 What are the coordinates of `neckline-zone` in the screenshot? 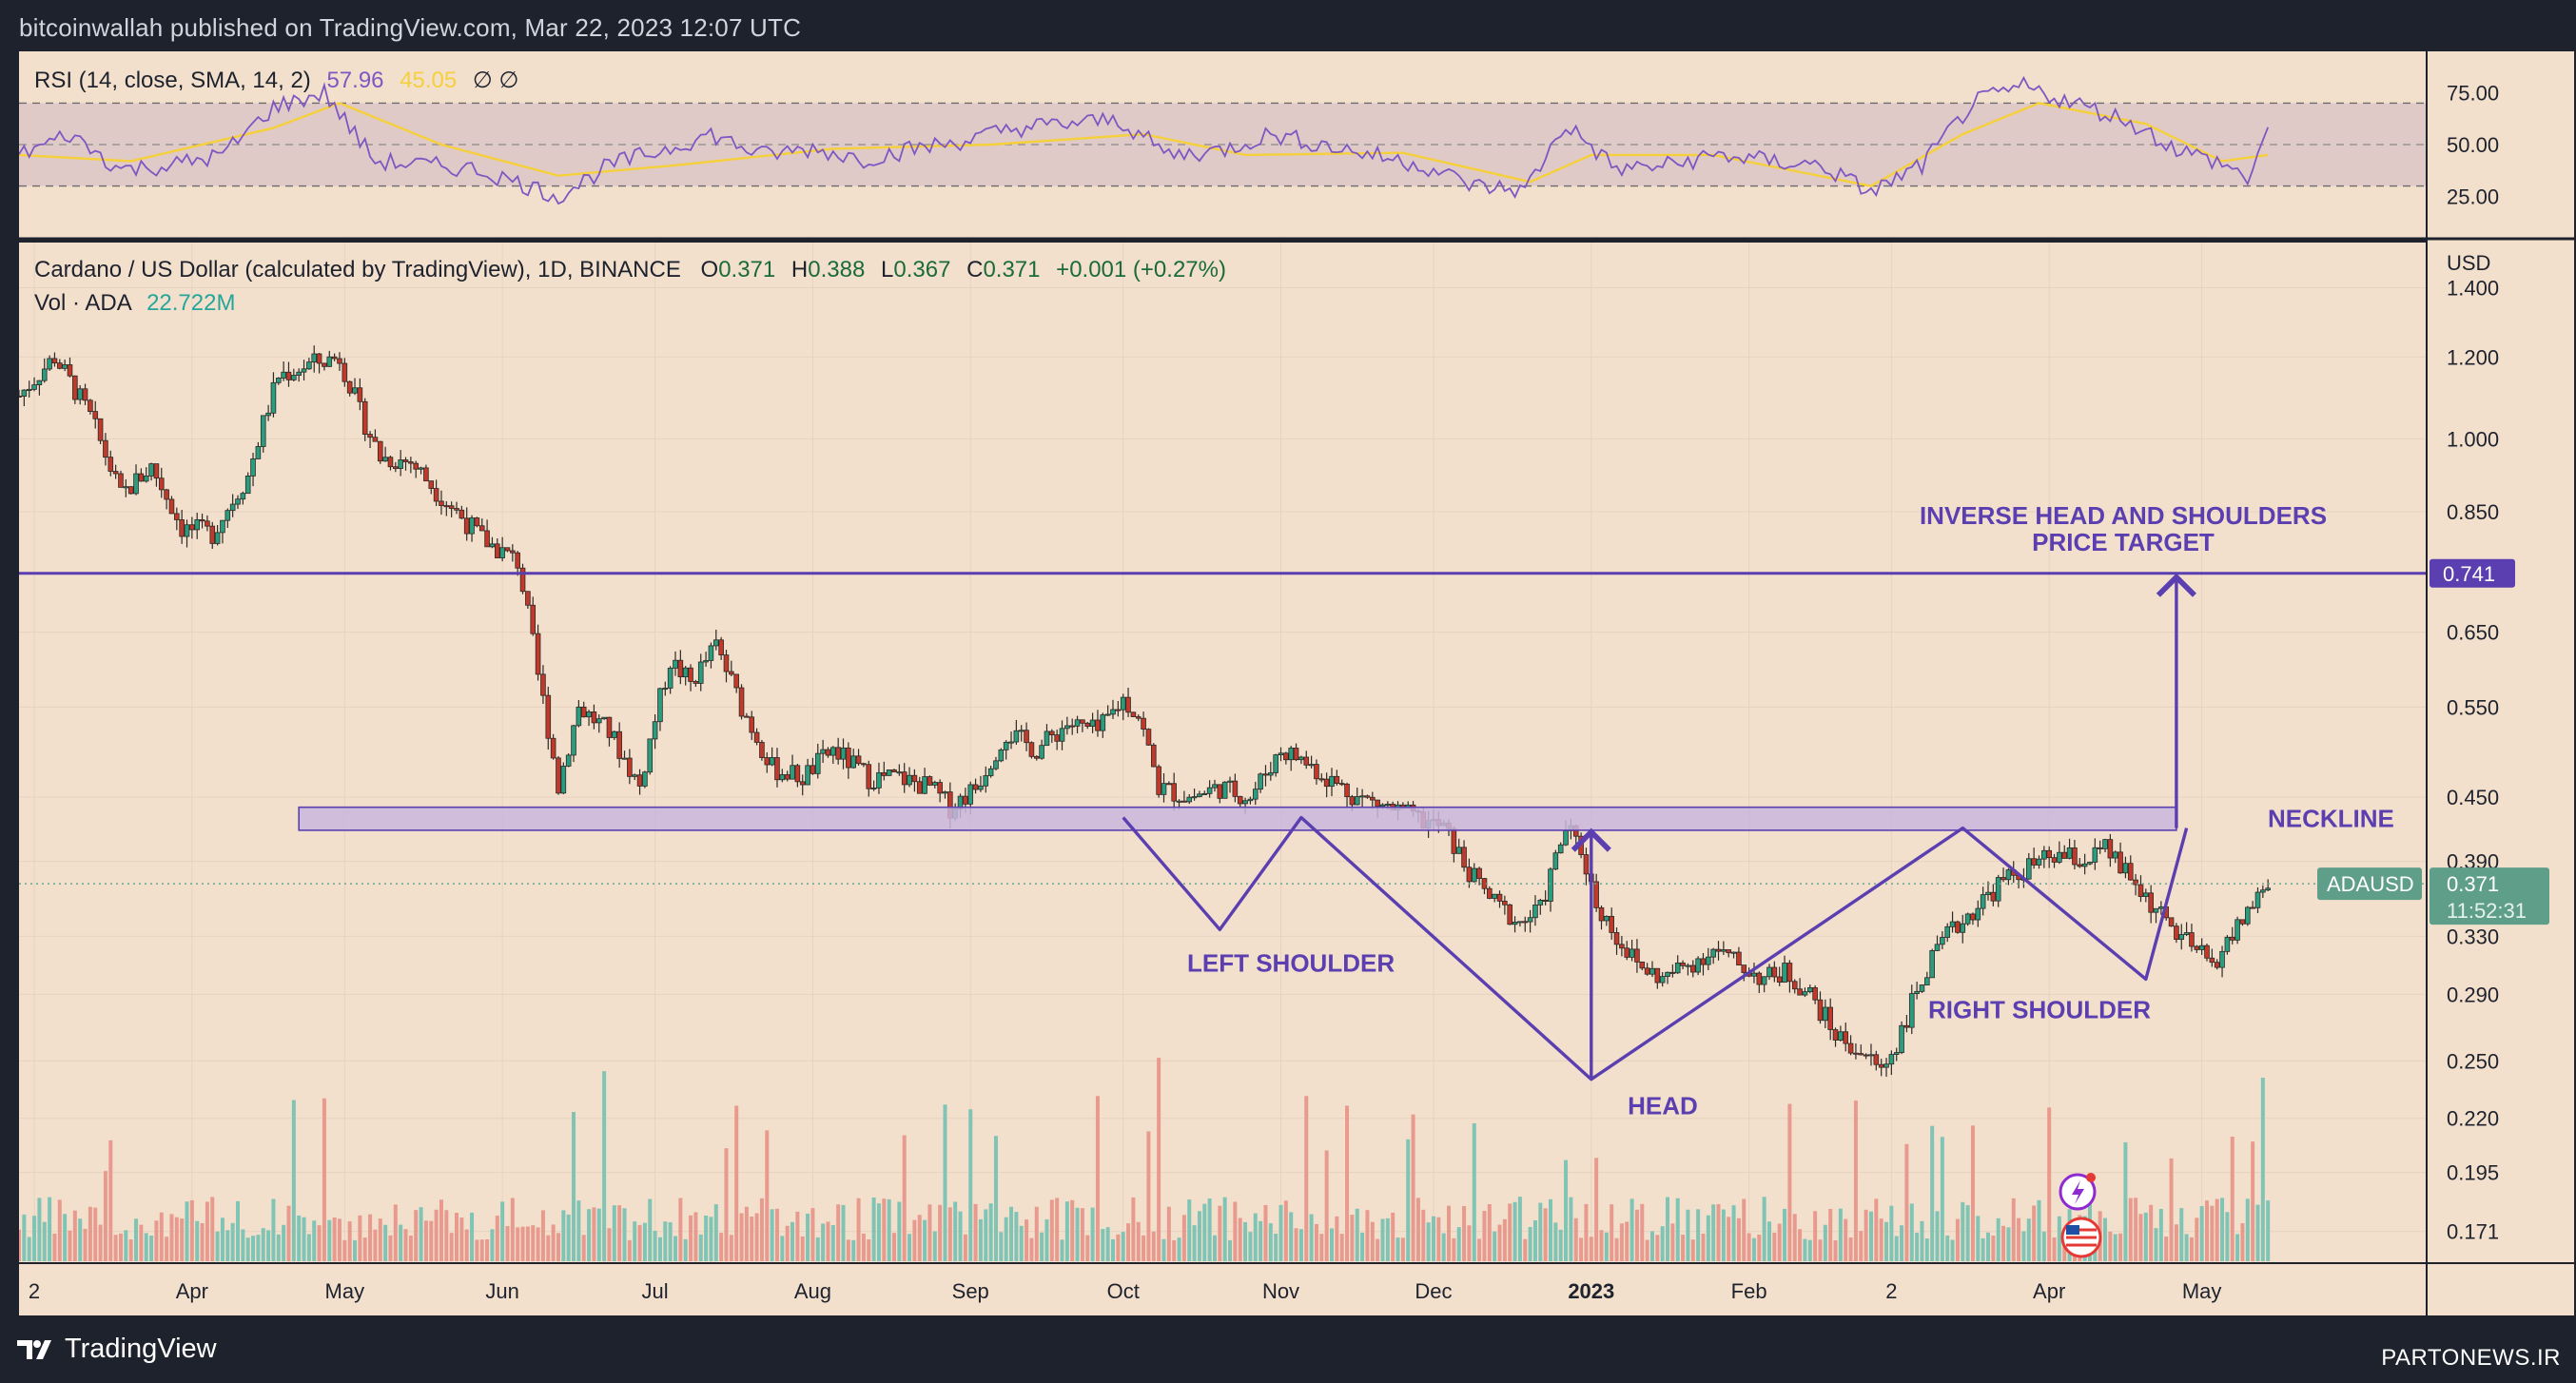 It's located at (1237, 818).